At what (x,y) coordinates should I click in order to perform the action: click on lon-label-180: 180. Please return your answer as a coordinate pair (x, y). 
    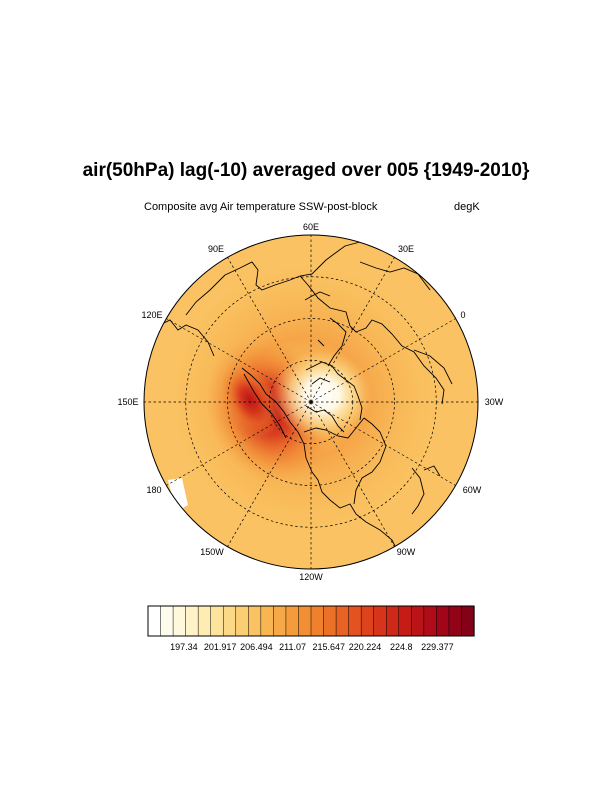
    Looking at the image, I should click on (153, 490).